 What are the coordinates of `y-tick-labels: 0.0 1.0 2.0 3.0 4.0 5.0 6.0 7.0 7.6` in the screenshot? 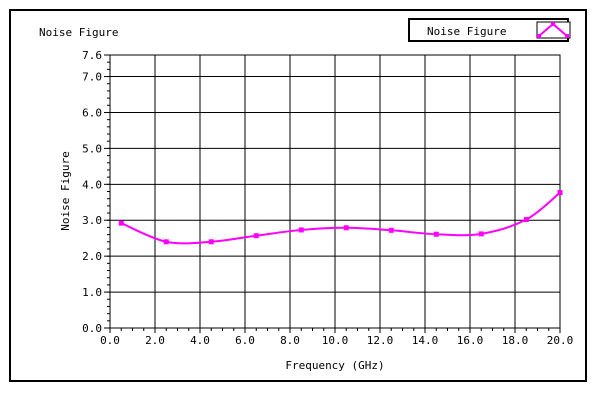 It's located at (92, 192).